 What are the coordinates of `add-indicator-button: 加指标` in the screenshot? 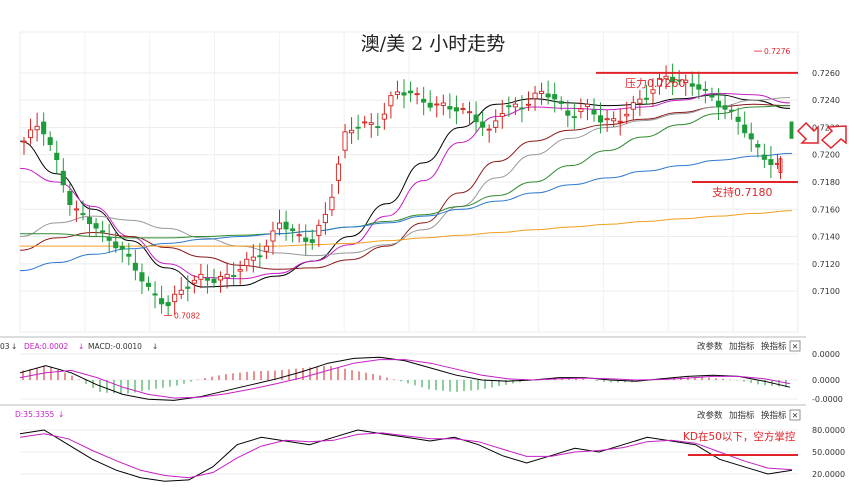 It's located at (742, 346).